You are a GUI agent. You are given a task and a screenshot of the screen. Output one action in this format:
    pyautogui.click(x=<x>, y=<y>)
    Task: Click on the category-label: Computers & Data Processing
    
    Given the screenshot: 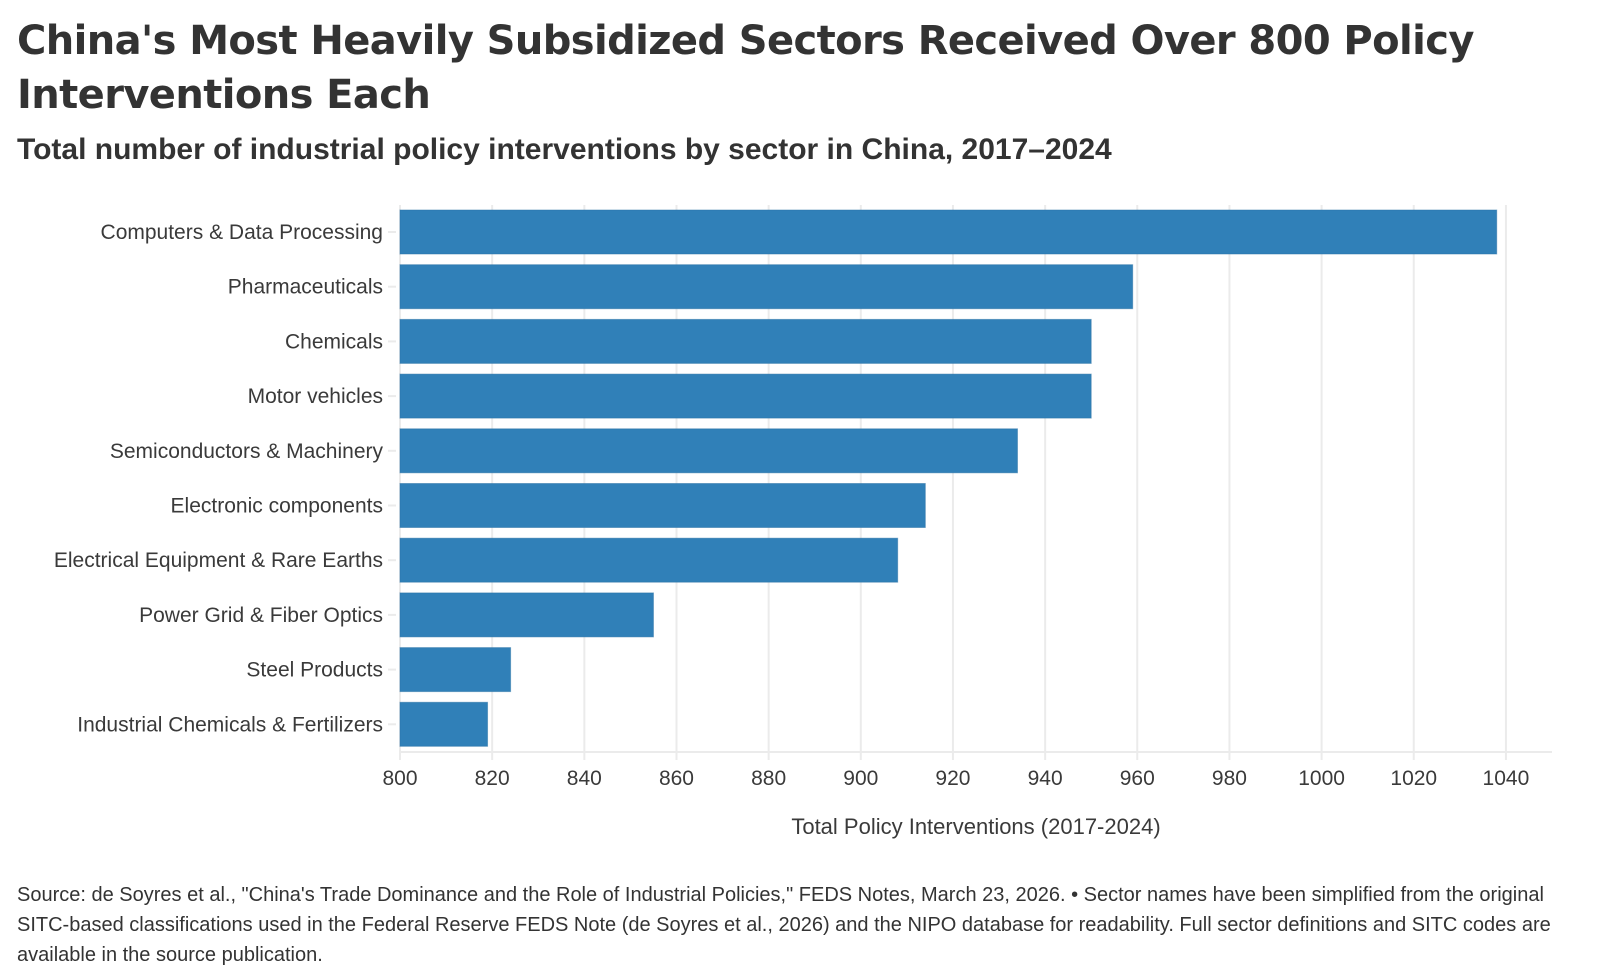 What is the action you would take?
    pyautogui.click(x=242, y=232)
    